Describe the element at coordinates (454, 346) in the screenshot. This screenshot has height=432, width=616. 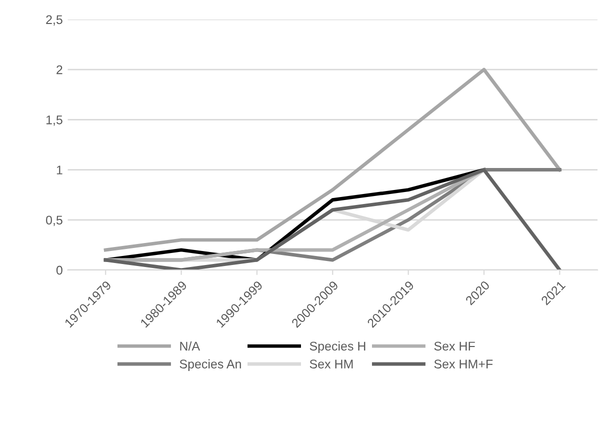
I see `legend-label: Sex HF` at that location.